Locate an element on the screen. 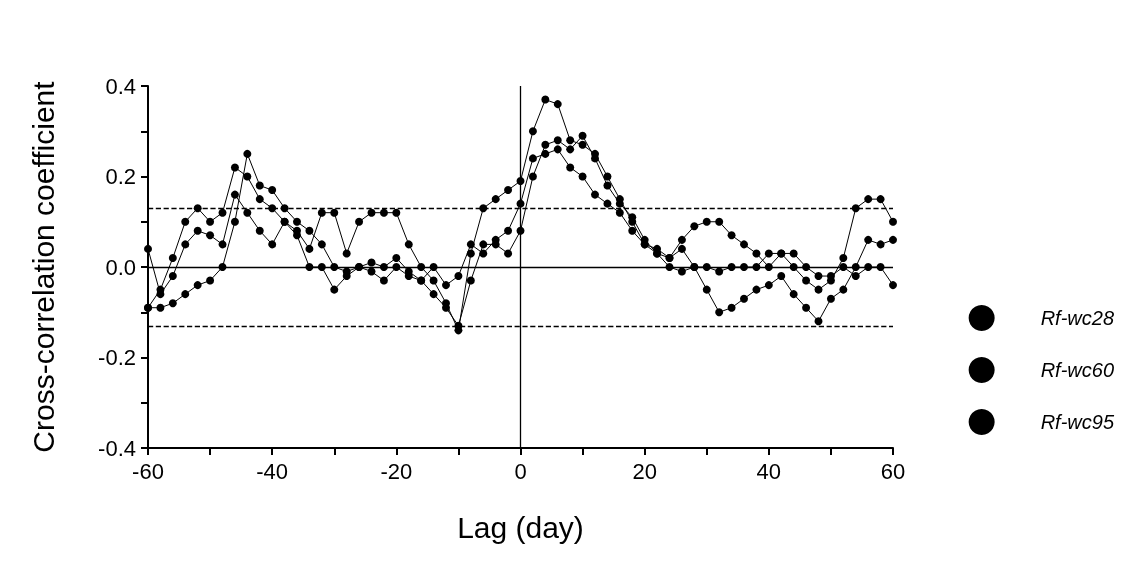  legend-label: Rf-wc60 is located at coordinates (1077, 370).